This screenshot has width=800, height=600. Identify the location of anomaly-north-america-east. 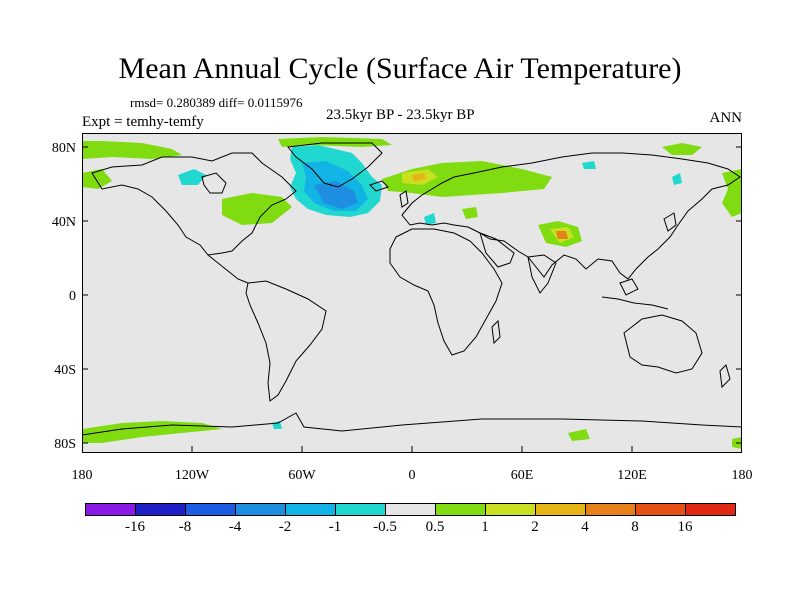
(257, 209).